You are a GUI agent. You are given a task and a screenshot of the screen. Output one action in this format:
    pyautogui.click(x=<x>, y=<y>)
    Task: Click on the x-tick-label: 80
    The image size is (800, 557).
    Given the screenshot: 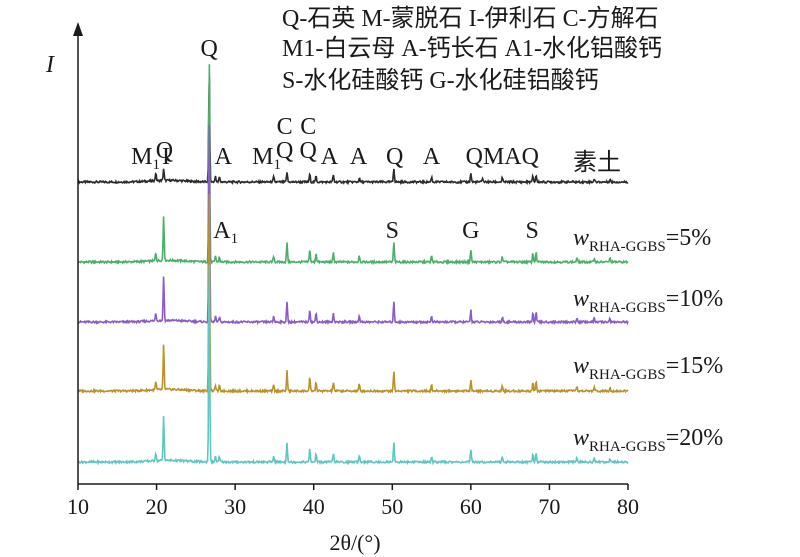 What is the action you would take?
    pyautogui.click(x=628, y=506)
    